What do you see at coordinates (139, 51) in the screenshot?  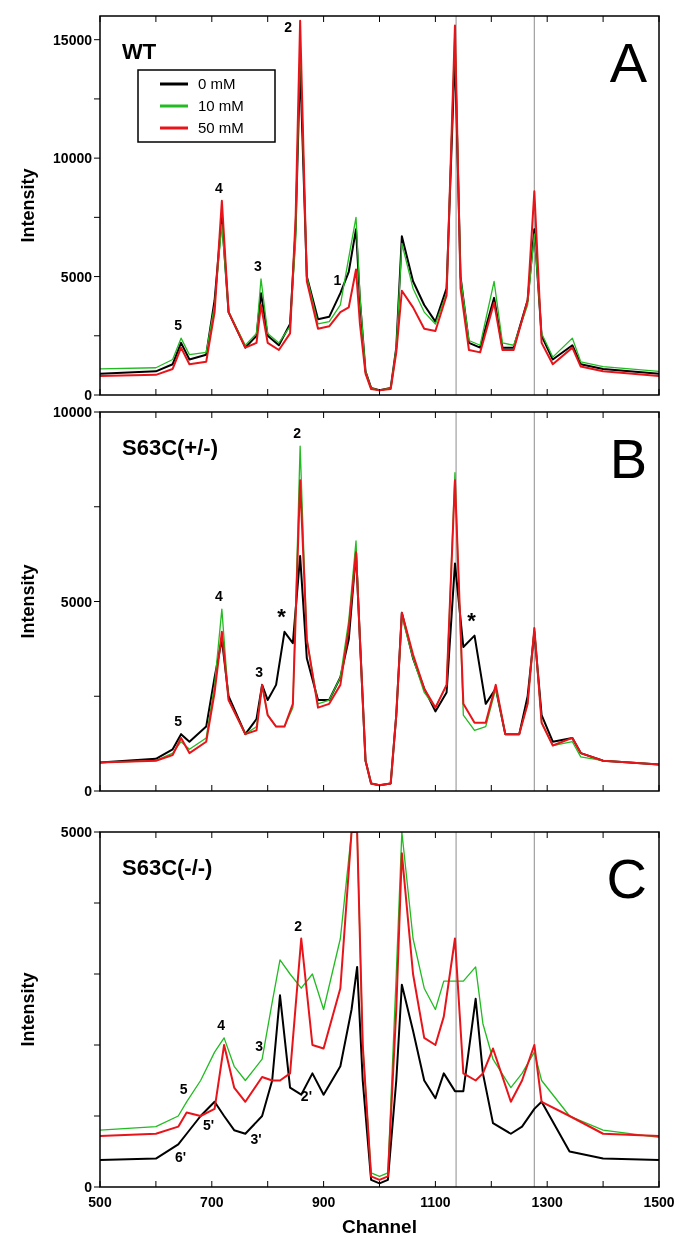 I see `annotation: WT` at bounding box center [139, 51].